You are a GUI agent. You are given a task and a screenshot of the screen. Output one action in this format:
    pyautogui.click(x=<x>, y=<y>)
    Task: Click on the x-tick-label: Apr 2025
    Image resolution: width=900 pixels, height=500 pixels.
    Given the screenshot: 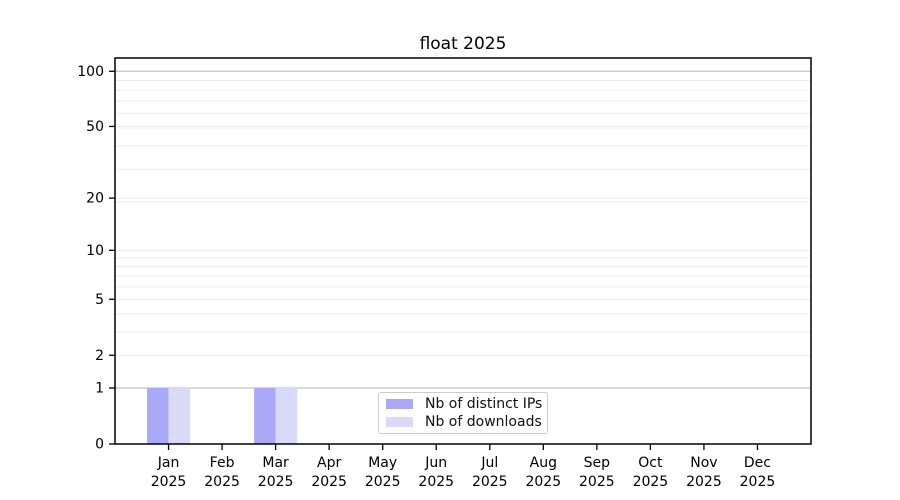 What is the action you would take?
    pyautogui.click(x=329, y=472)
    